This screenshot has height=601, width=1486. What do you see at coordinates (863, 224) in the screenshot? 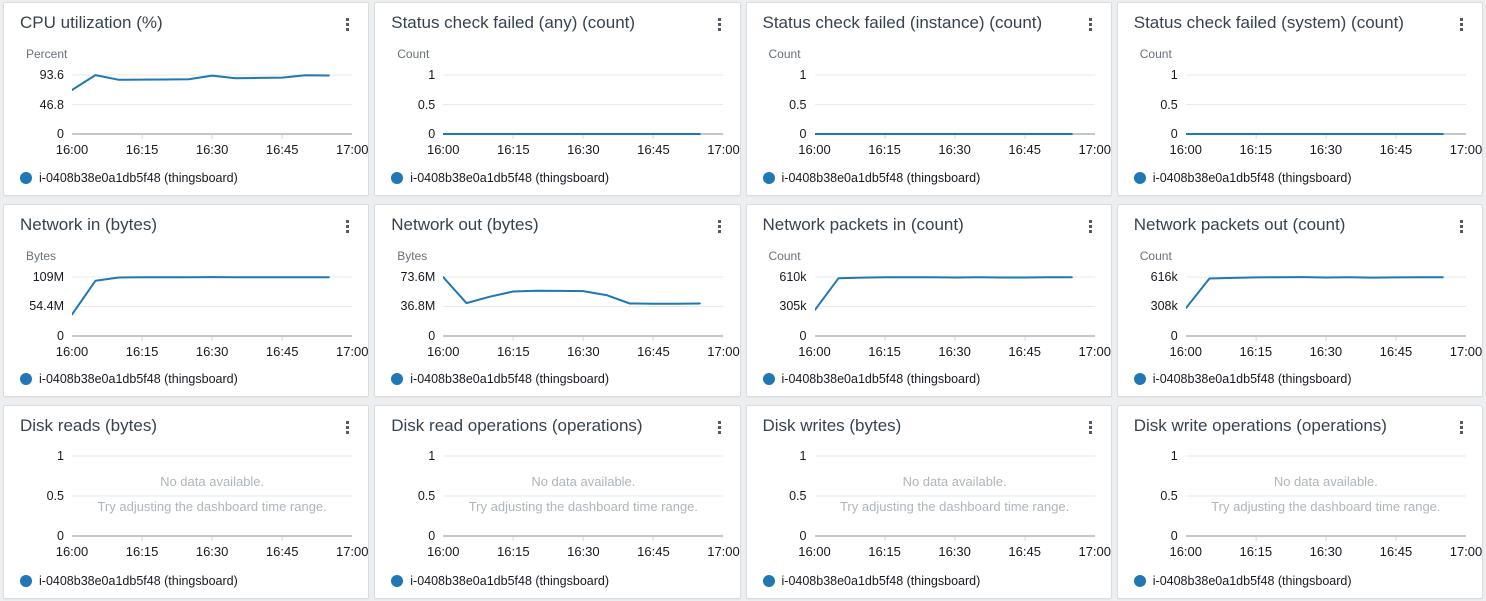
I see `widget-title: Network packets in (count)` at bounding box center [863, 224].